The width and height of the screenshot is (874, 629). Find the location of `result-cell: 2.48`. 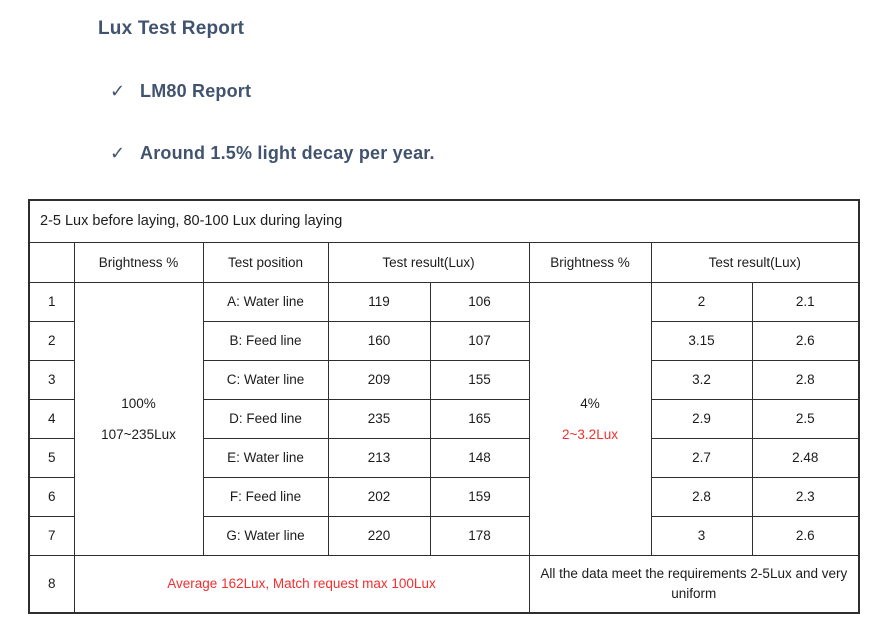

result-cell: 2.48 is located at coordinates (805, 457).